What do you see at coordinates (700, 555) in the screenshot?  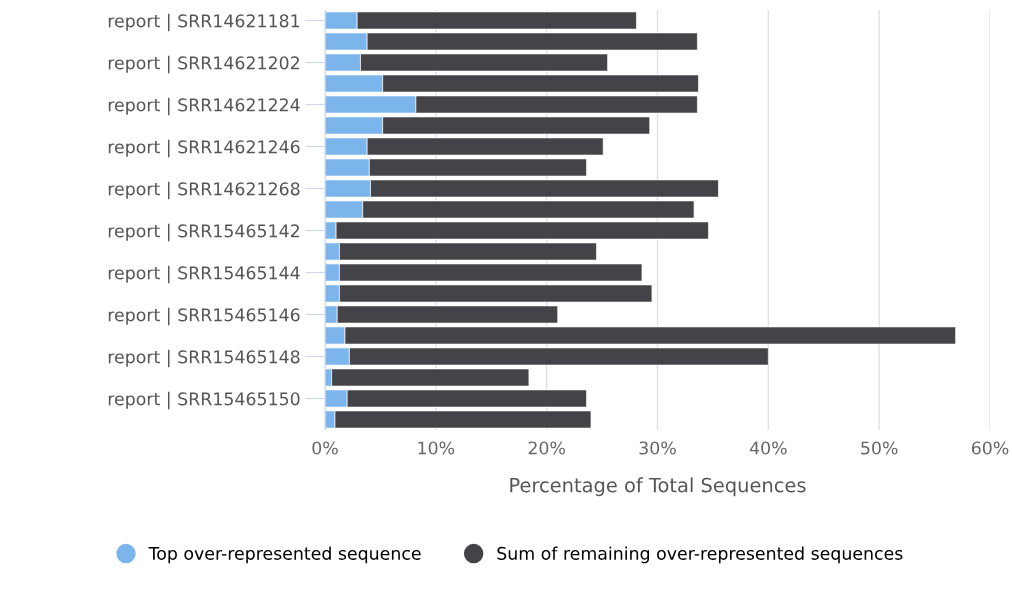 I see `legend-label: Sum of remaining over-represented sequences` at bounding box center [700, 555].